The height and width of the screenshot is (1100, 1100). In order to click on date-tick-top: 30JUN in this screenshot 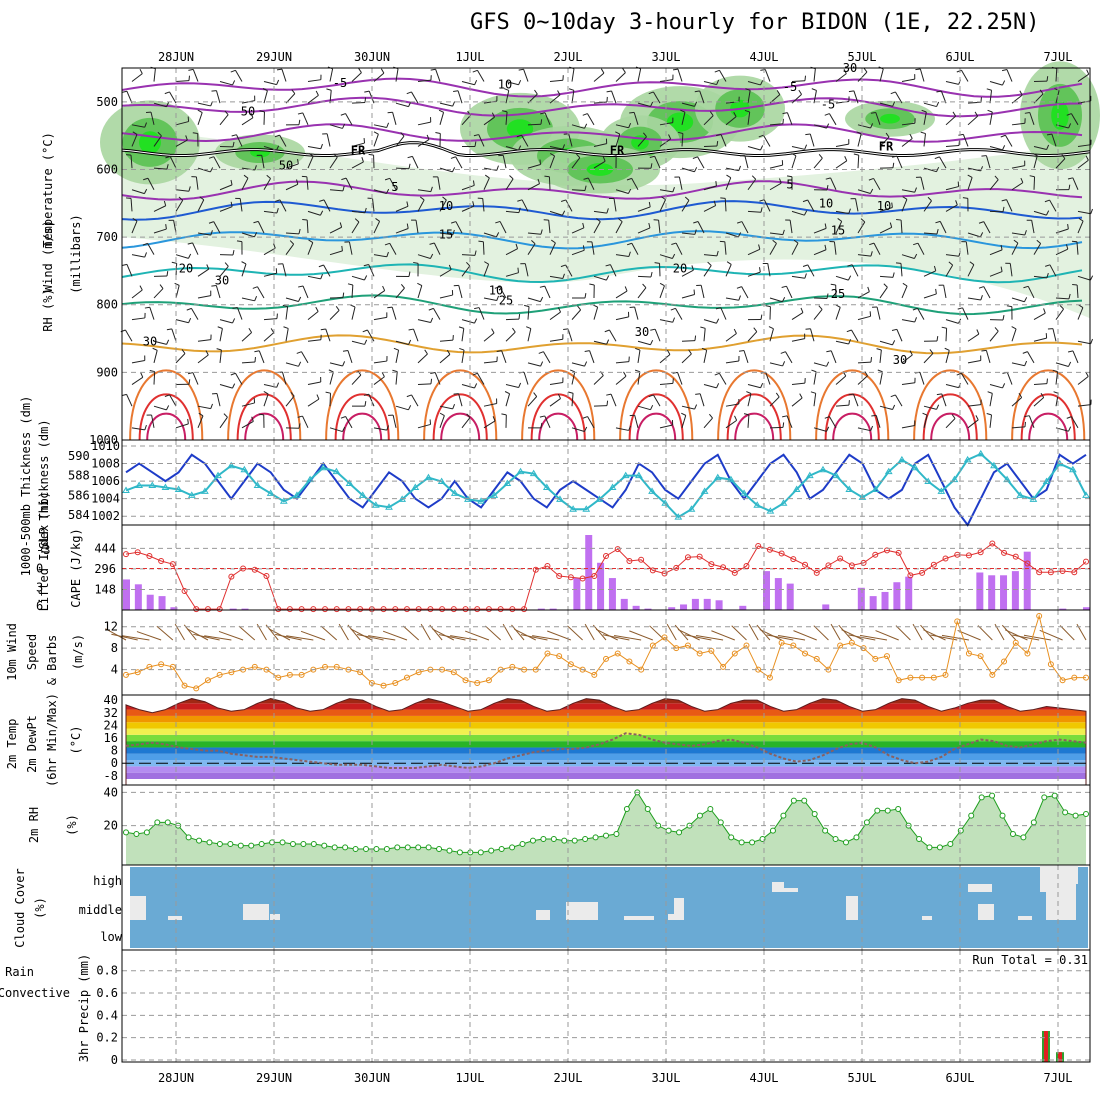, I will do `click(372, 57)`.